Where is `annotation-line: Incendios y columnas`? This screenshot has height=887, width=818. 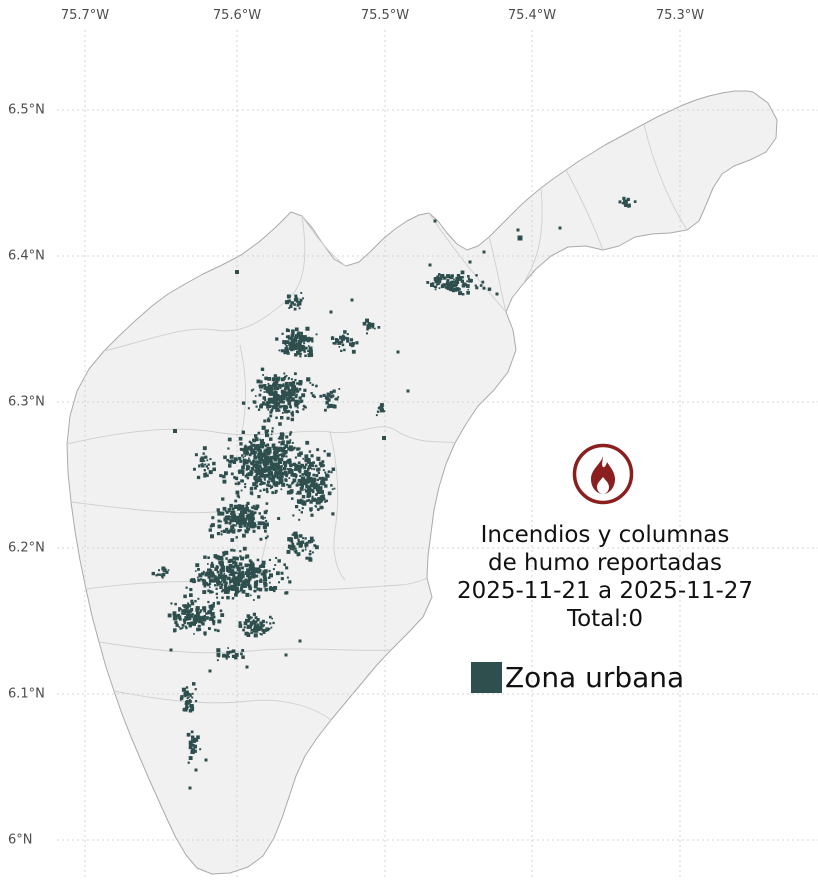
annotation-line: Incendios y columnas is located at coordinates (605, 535).